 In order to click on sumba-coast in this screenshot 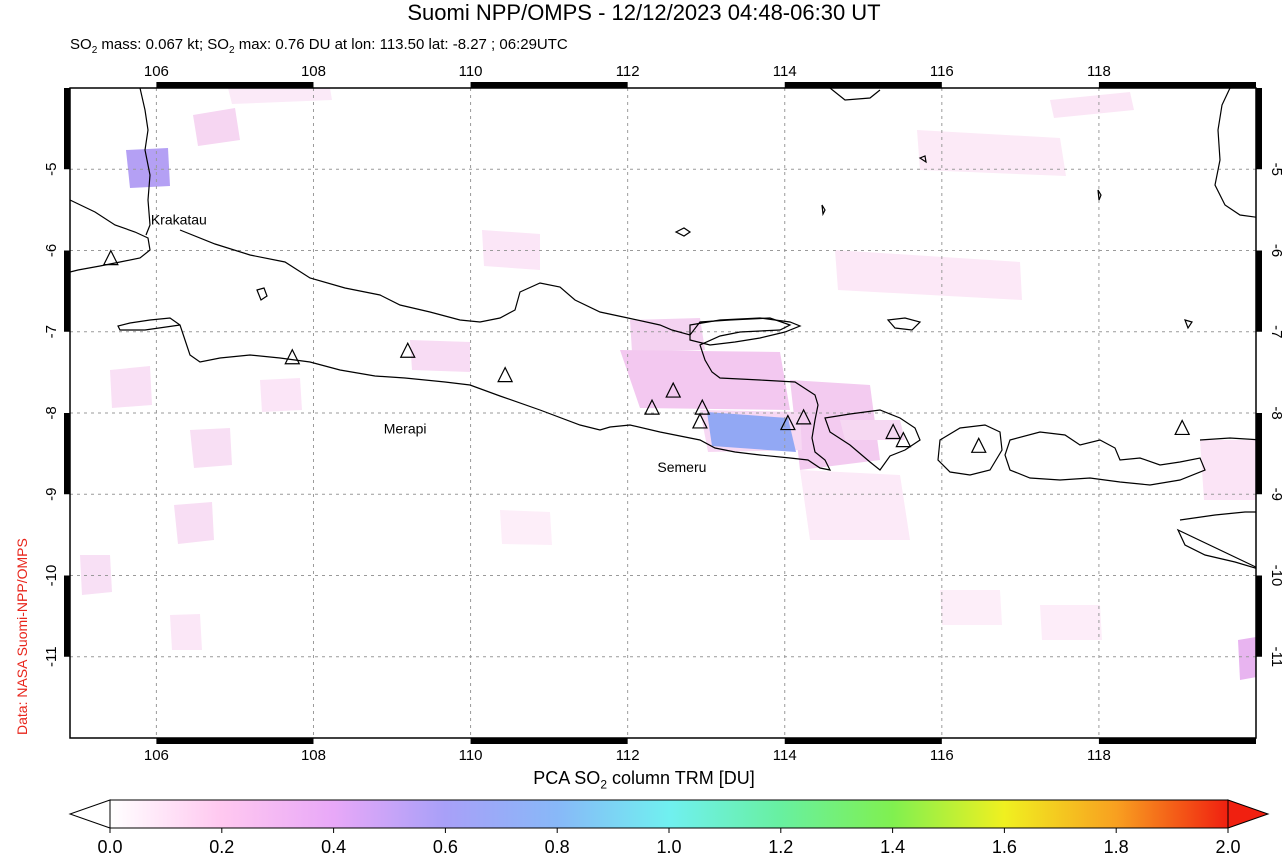, I will do `click(1216, 540)`.